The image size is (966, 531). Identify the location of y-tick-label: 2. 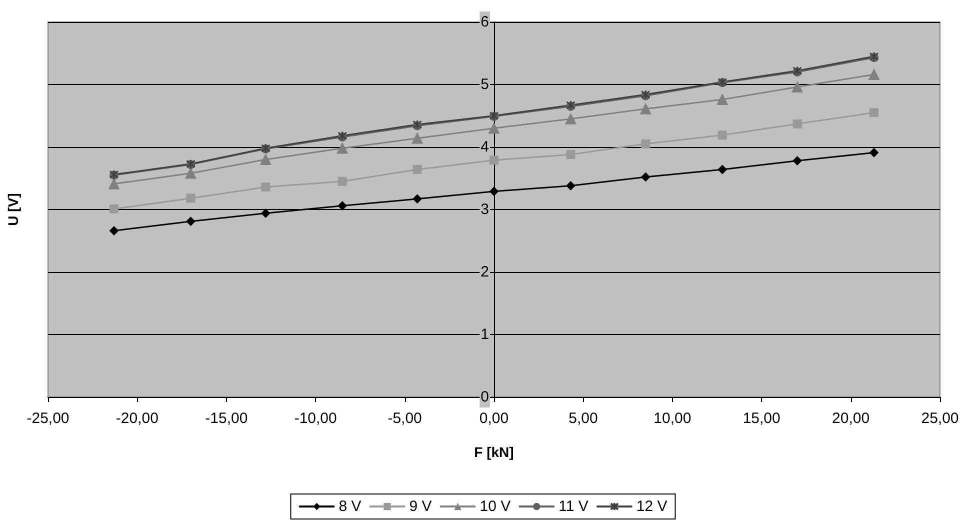
(484, 272).